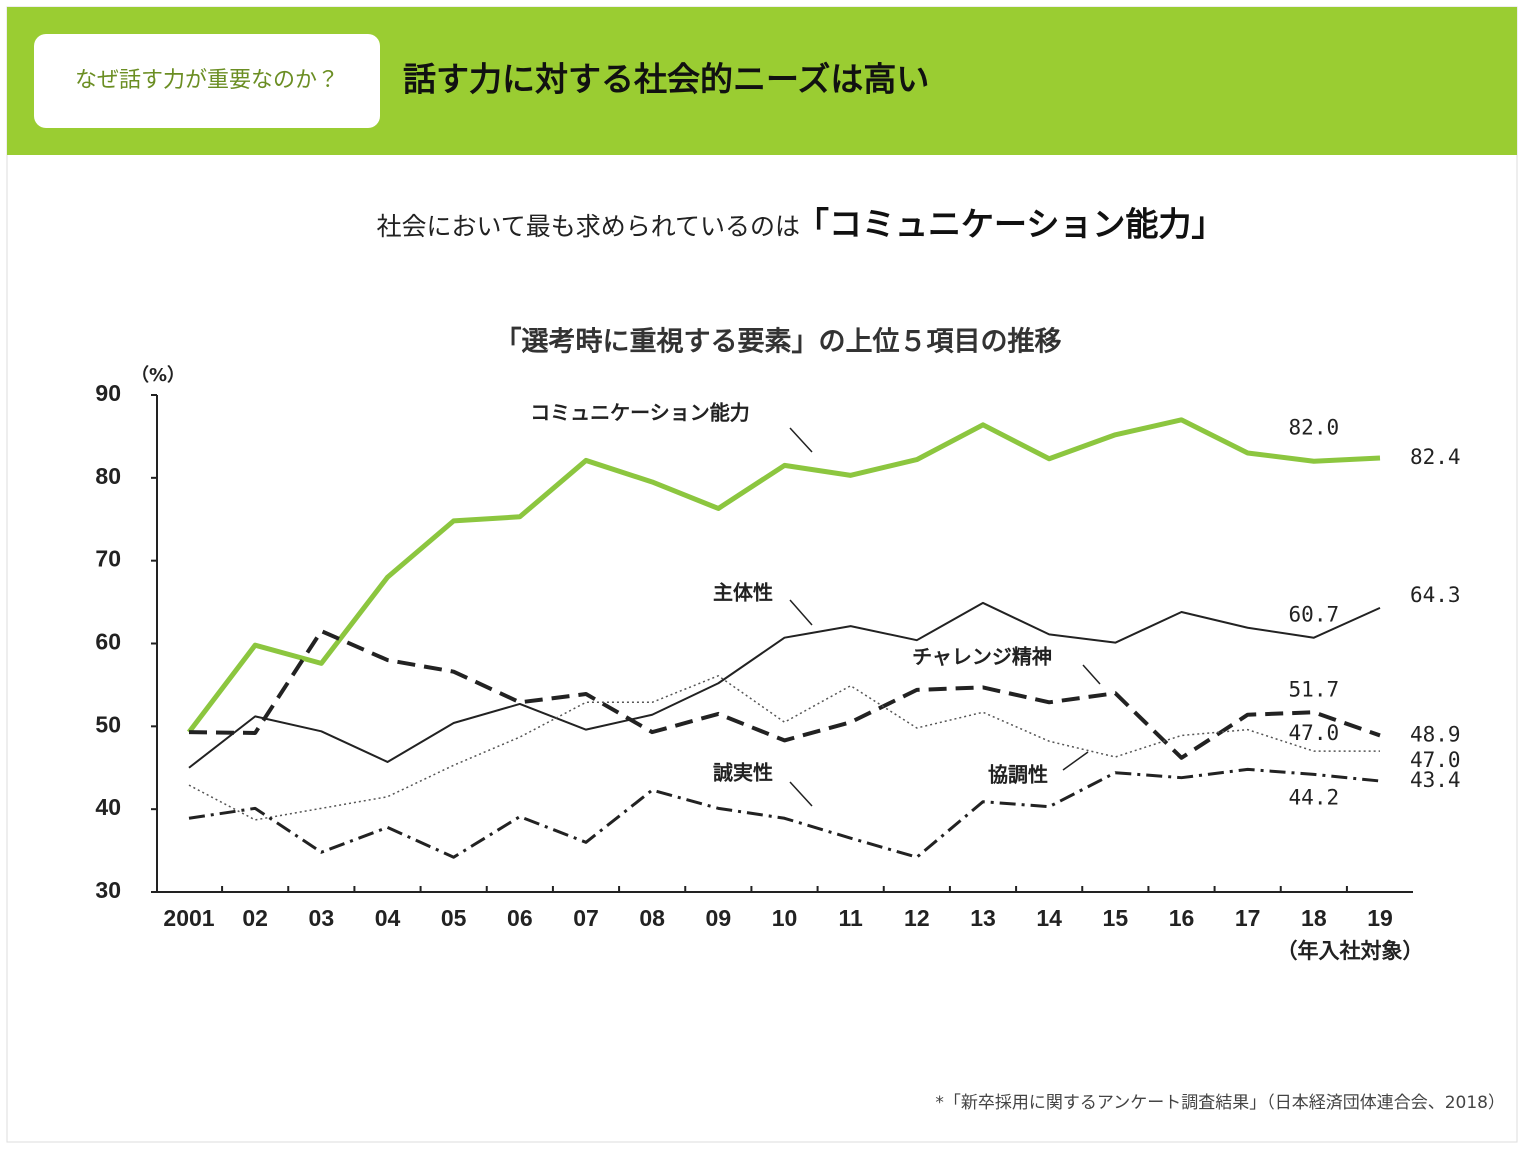  Describe the element at coordinates (586, 918) in the screenshot. I see `x-tick-label: 07` at that location.